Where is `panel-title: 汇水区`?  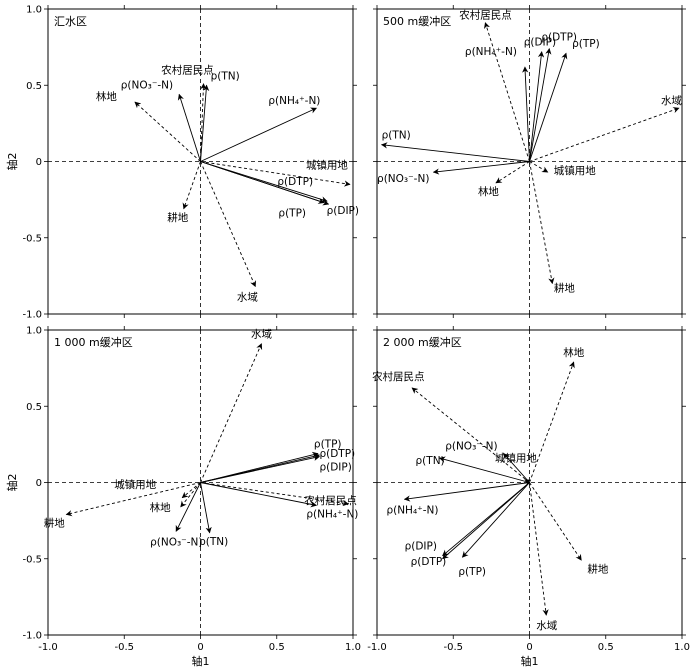
panel-title: 汇水区 is located at coordinates (70, 21).